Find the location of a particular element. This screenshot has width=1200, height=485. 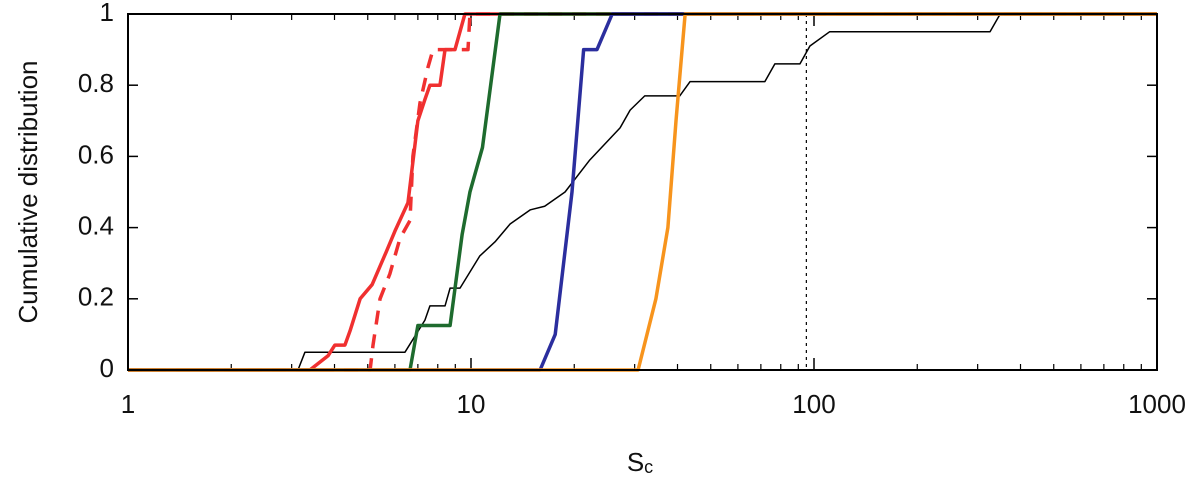

y-axis-label: Cumulative distribution is located at coordinates (28, 191).